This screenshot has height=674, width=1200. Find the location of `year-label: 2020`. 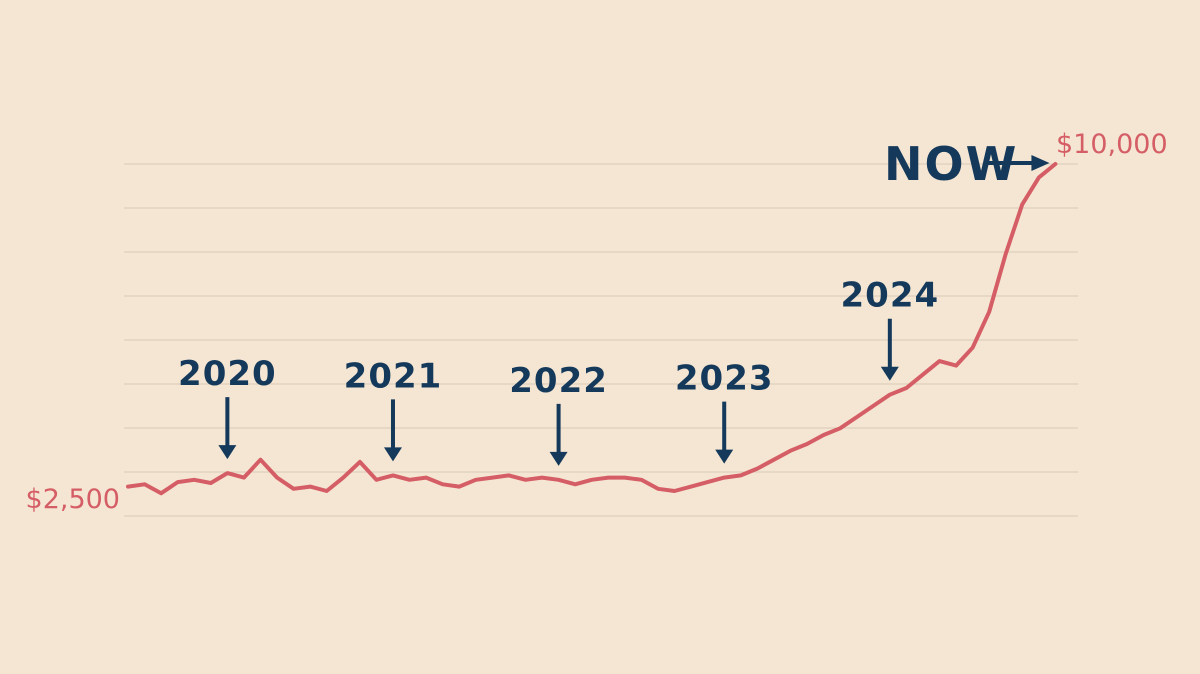

year-label: 2020 is located at coordinates (227, 374).